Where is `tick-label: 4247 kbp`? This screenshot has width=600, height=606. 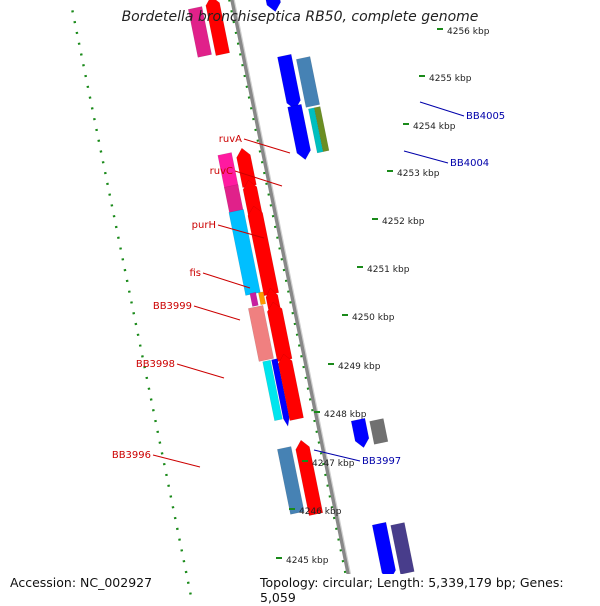
tick-label: 4247 kbp is located at coordinates (333, 464).